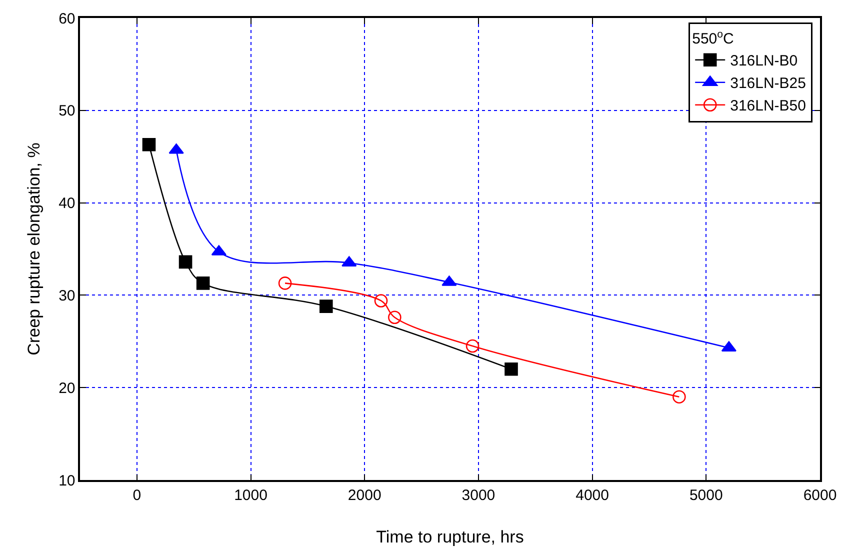  I want to click on legend-title: 550$^{o}$C, so click(713, 38).